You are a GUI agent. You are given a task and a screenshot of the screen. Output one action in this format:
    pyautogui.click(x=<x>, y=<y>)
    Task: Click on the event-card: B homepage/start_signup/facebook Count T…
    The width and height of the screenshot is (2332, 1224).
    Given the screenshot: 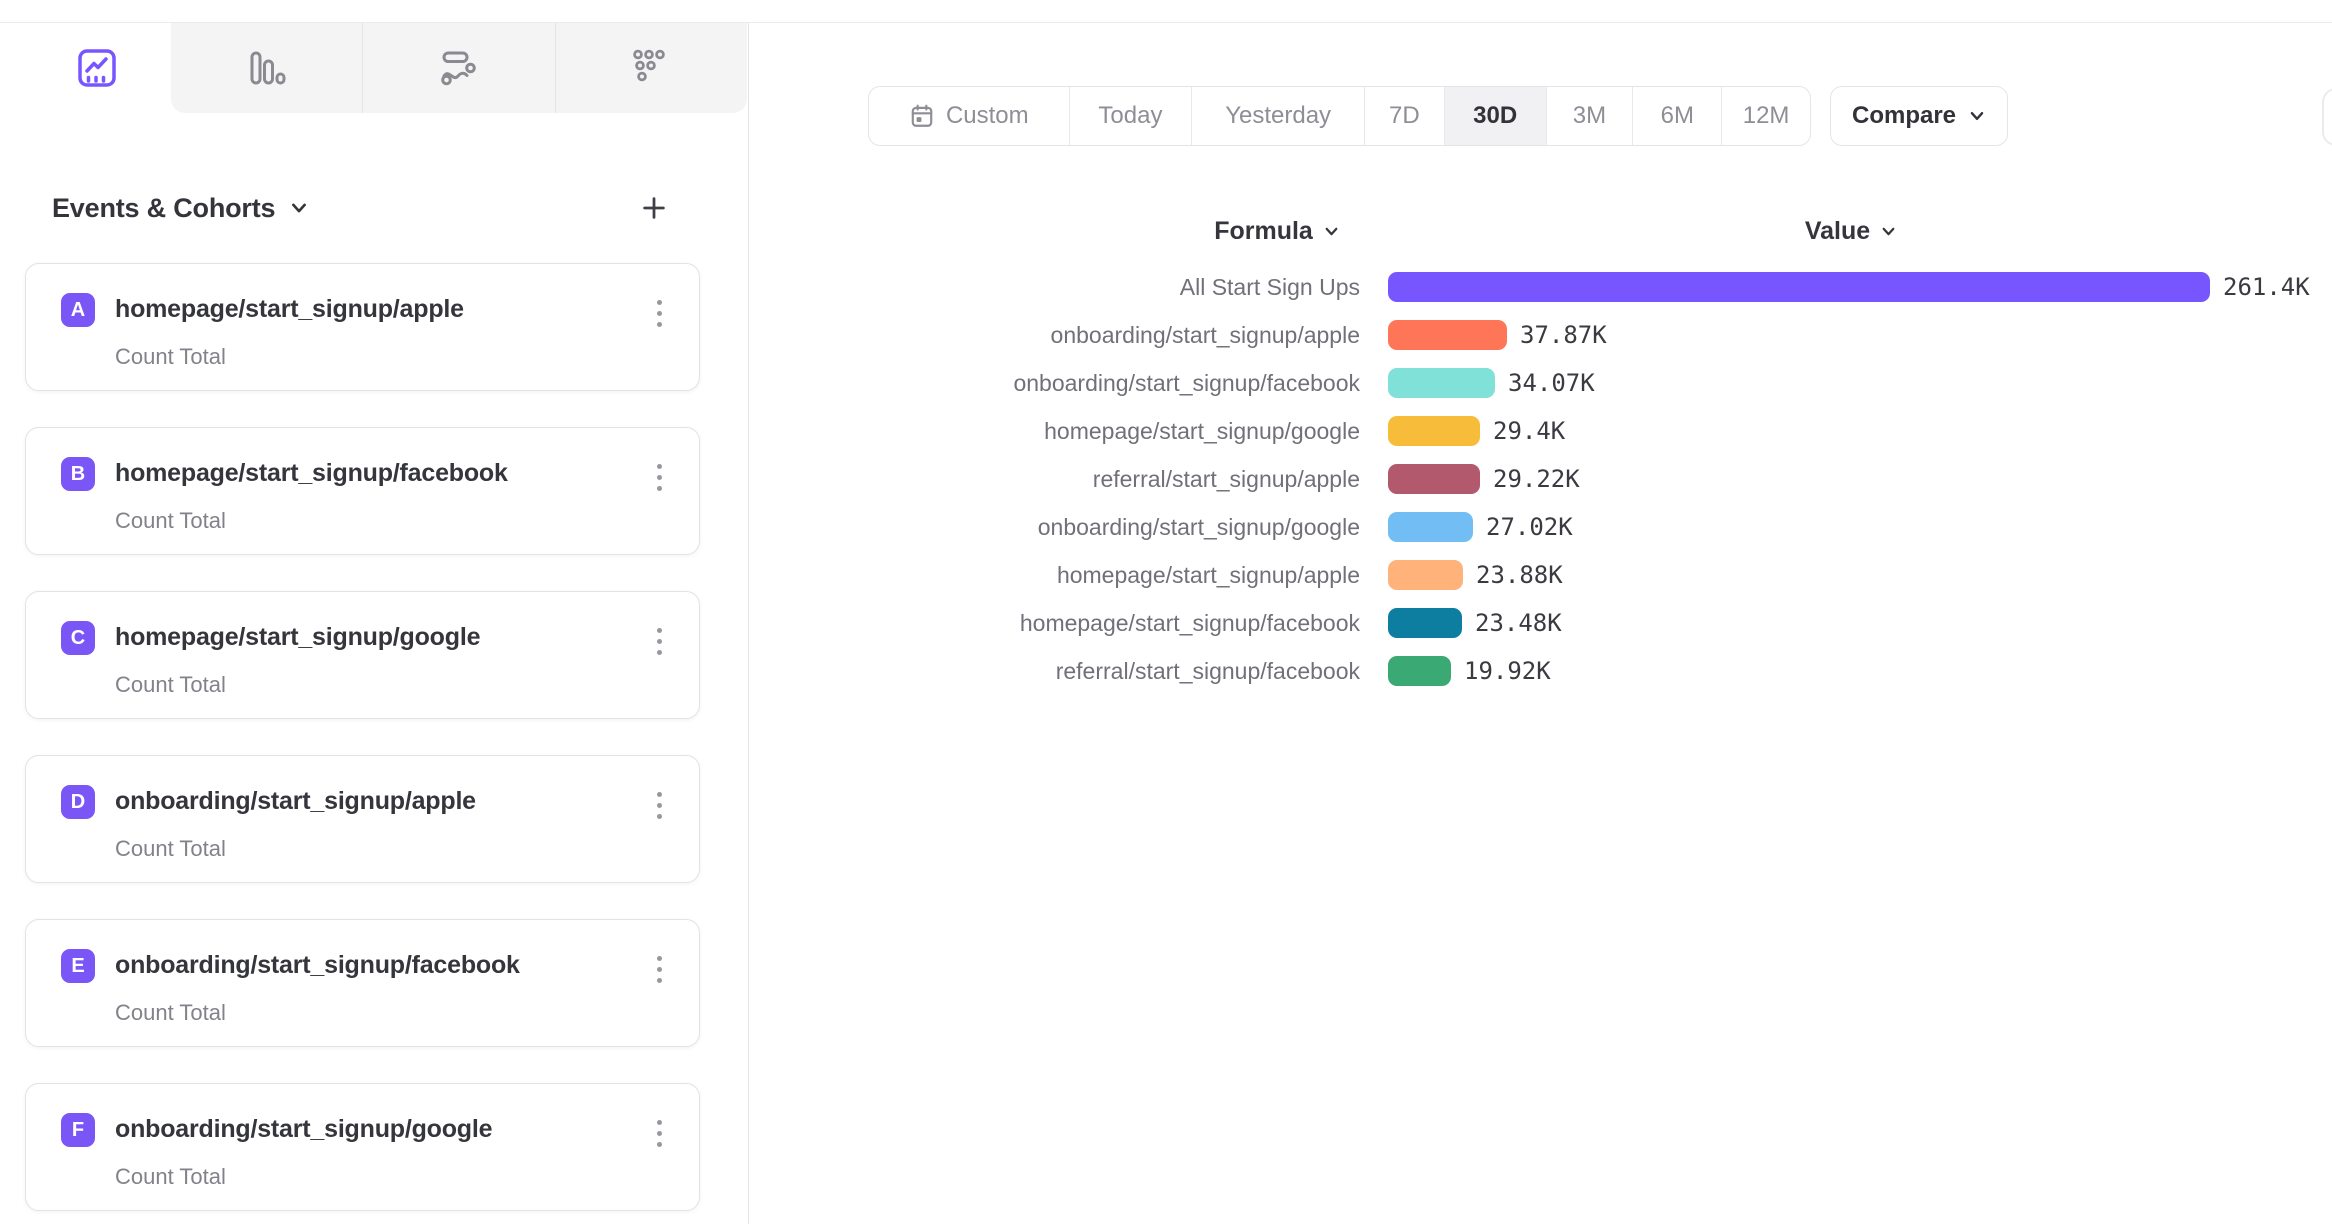 What is the action you would take?
    pyautogui.click(x=362, y=491)
    